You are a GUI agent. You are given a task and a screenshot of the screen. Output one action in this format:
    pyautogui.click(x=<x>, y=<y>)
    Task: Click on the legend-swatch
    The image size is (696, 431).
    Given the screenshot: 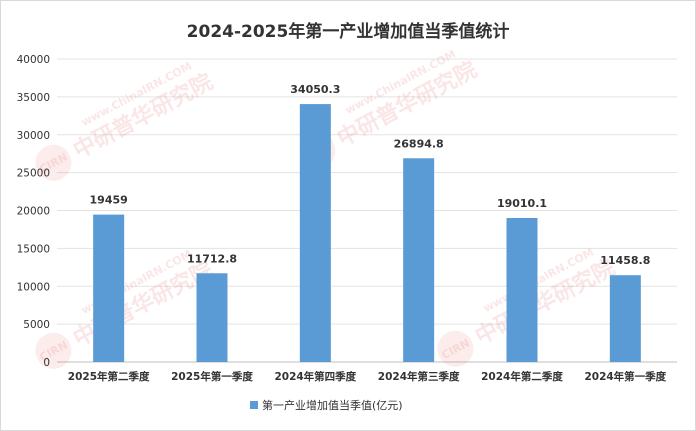 What is the action you would take?
    pyautogui.click(x=254, y=405)
    